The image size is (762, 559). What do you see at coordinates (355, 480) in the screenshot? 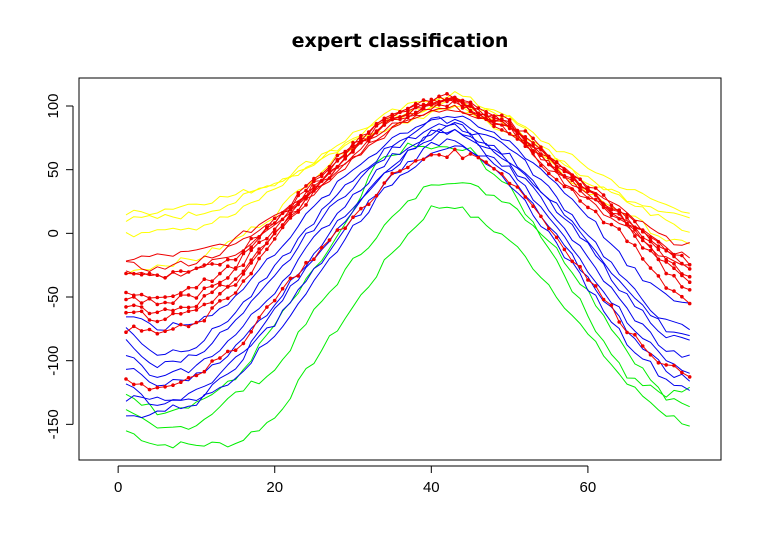
I see `x-axis: 0 20 40 60` at bounding box center [355, 480].